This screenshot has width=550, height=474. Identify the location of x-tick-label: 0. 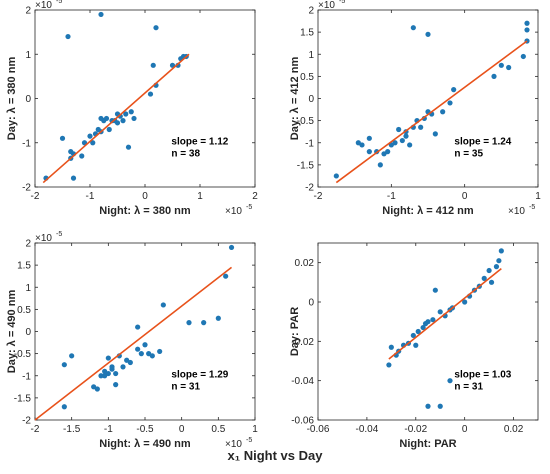
(465, 429).